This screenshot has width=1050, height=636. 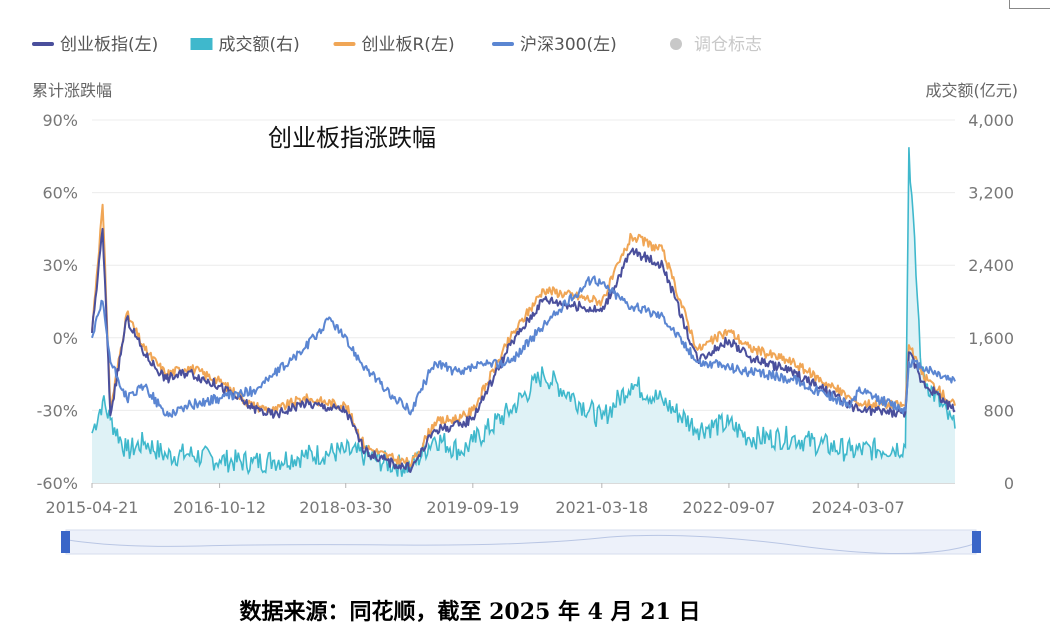 What do you see at coordinates (728, 507) in the screenshot?
I see `x-tick-label: 2022-09-07` at bounding box center [728, 507].